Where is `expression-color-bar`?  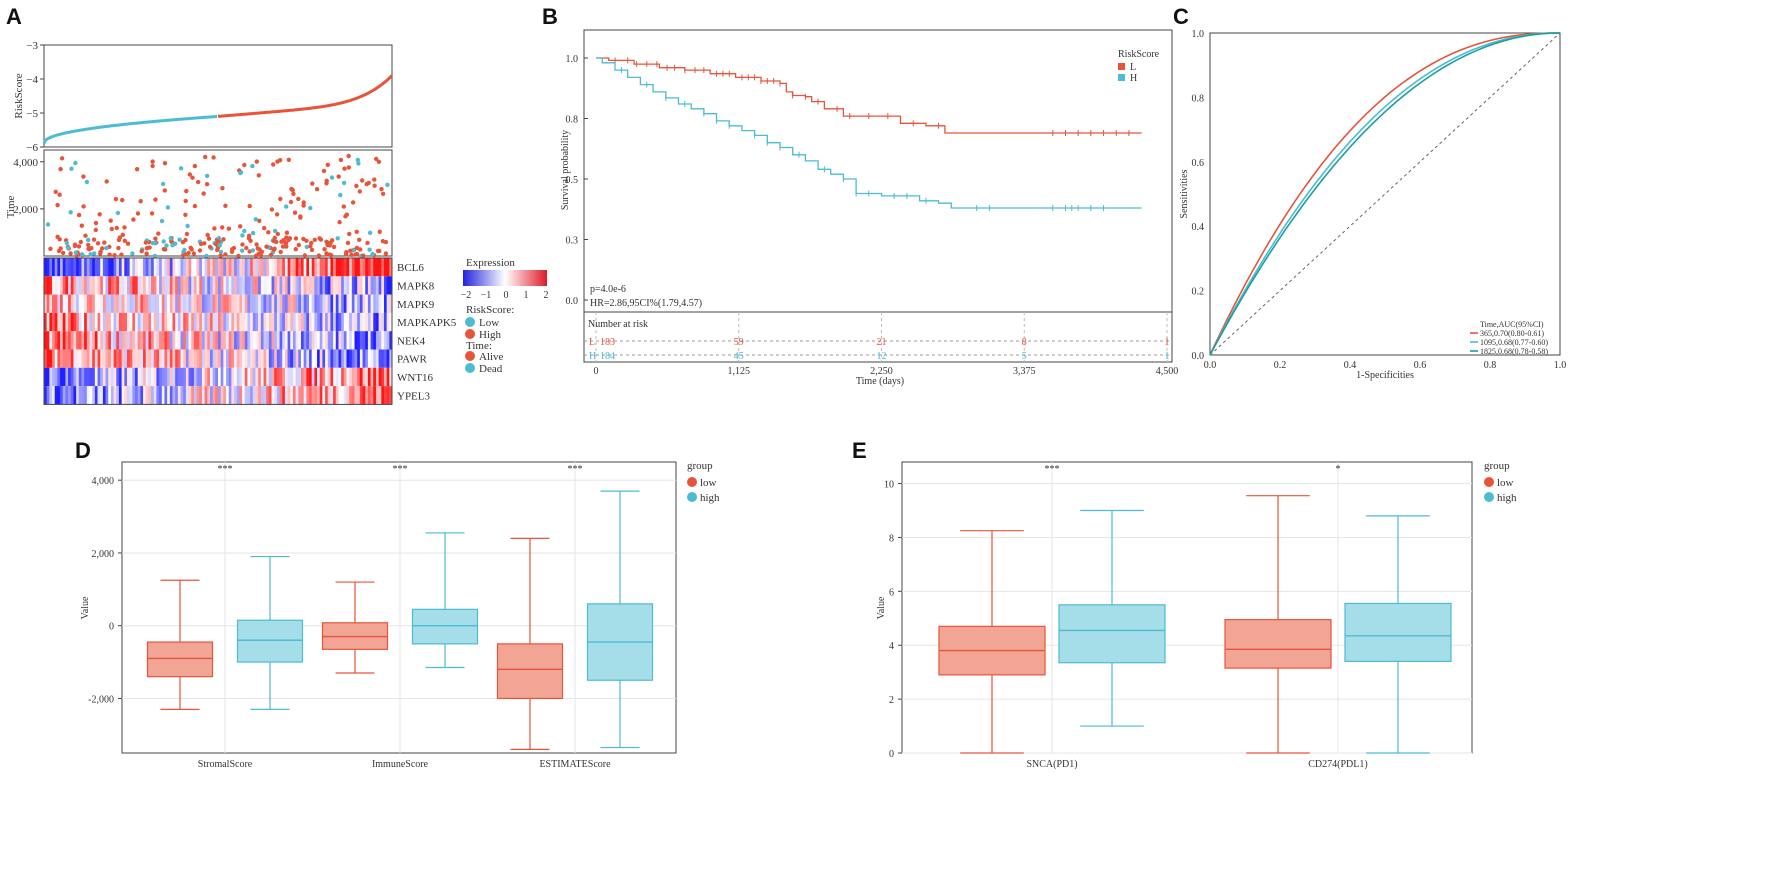
expression-color-bar is located at coordinates (505, 278).